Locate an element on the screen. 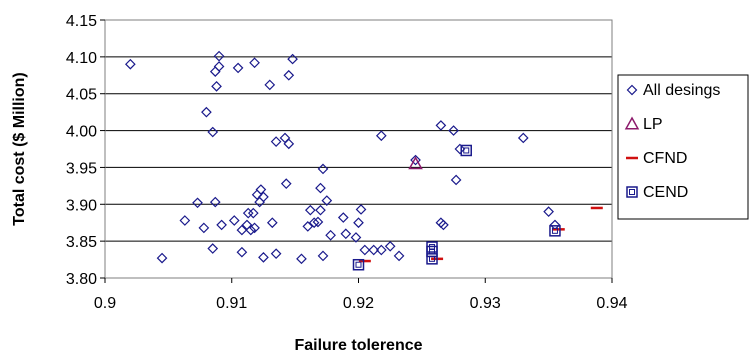 This screenshot has width=750, height=357. legend-label: CEND is located at coordinates (665, 192).